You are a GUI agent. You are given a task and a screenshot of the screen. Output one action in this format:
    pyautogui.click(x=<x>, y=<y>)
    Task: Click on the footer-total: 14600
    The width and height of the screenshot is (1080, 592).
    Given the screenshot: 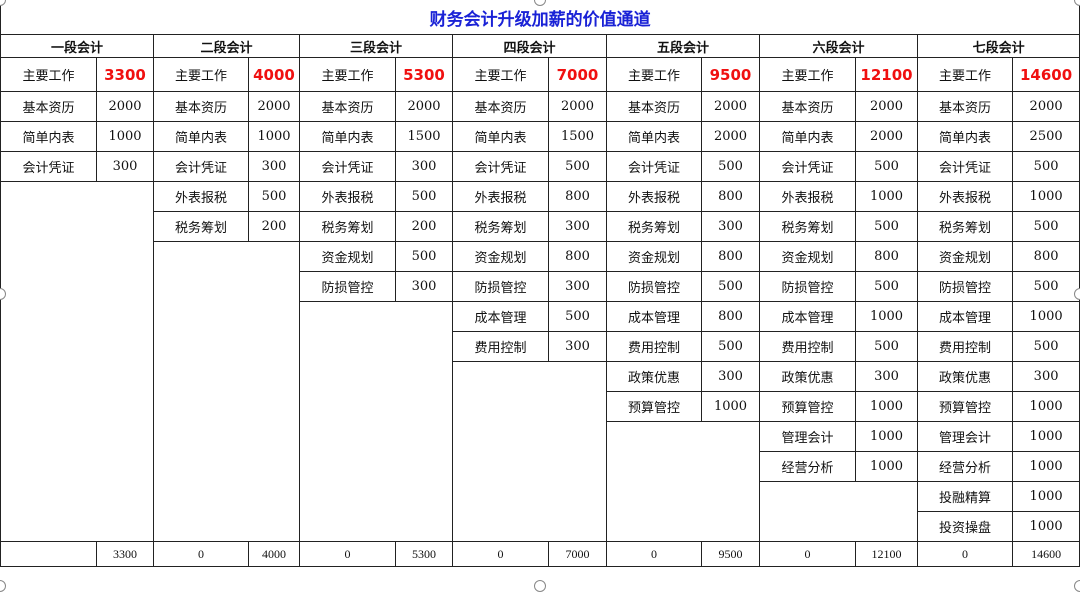 What is the action you would take?
    pyautogui.click(x=1045, y=554)
    